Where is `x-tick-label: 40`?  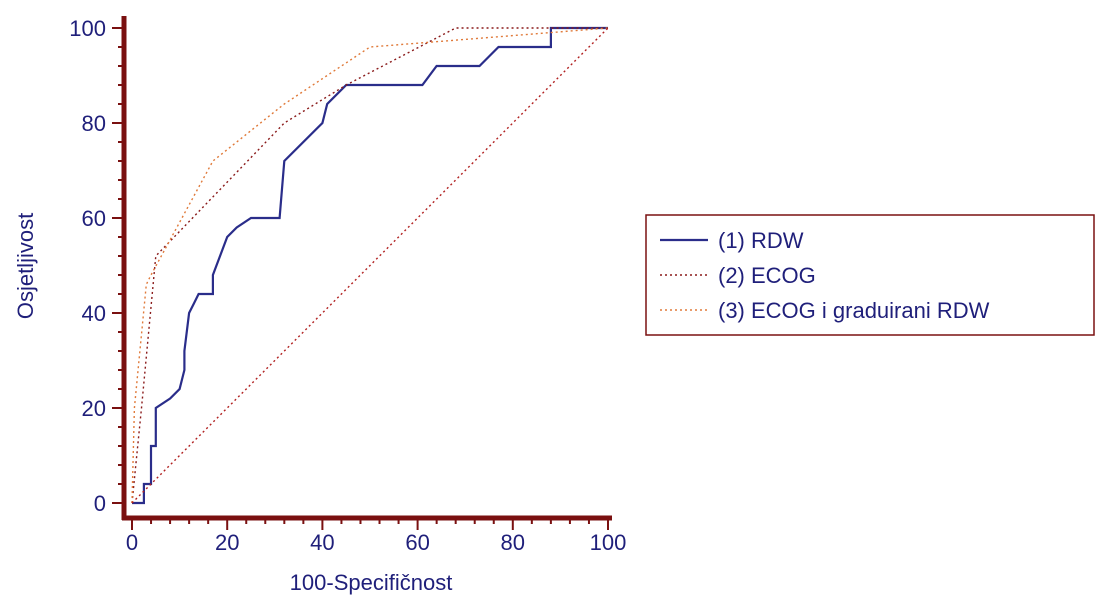
x-tick-label: 40 is located at coordinates (322, 542).